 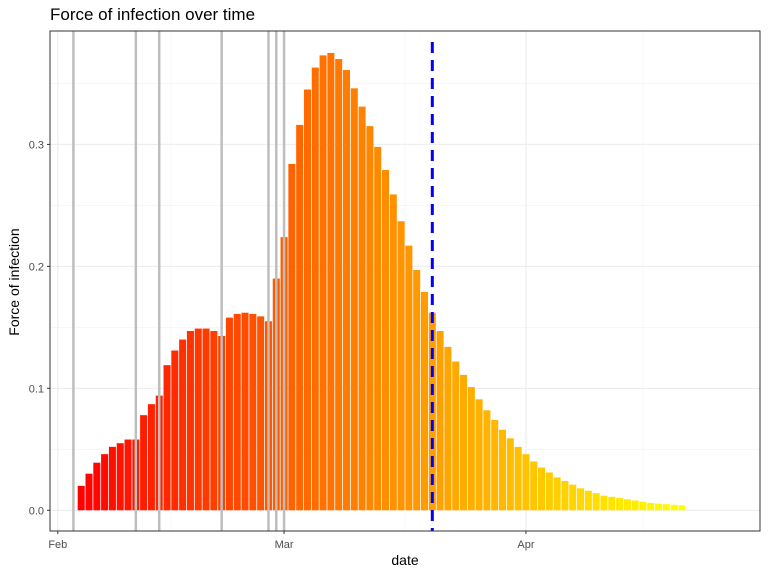 I want to click on x-tick-label: Apr, so click(x=525, y=545).